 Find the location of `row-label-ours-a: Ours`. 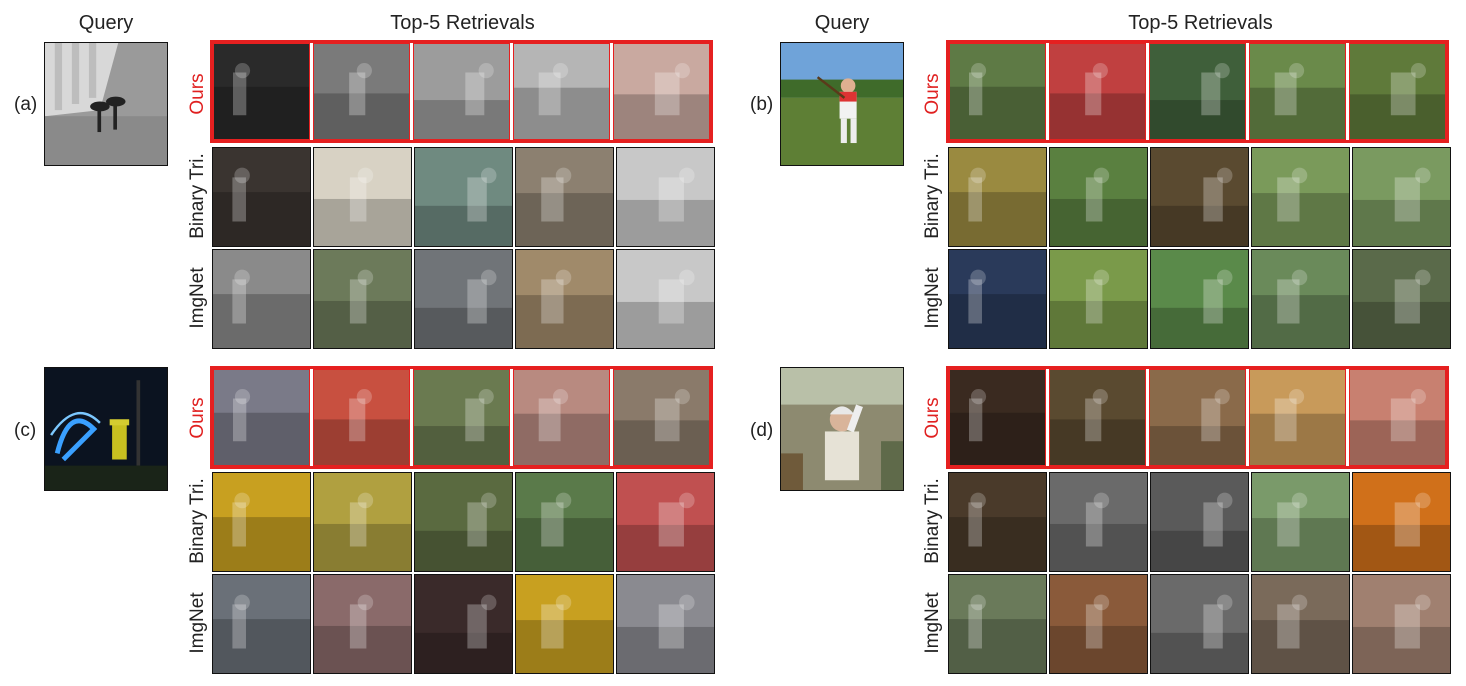

row-label-ours-a: Ours is located at coordinates (197, 94).